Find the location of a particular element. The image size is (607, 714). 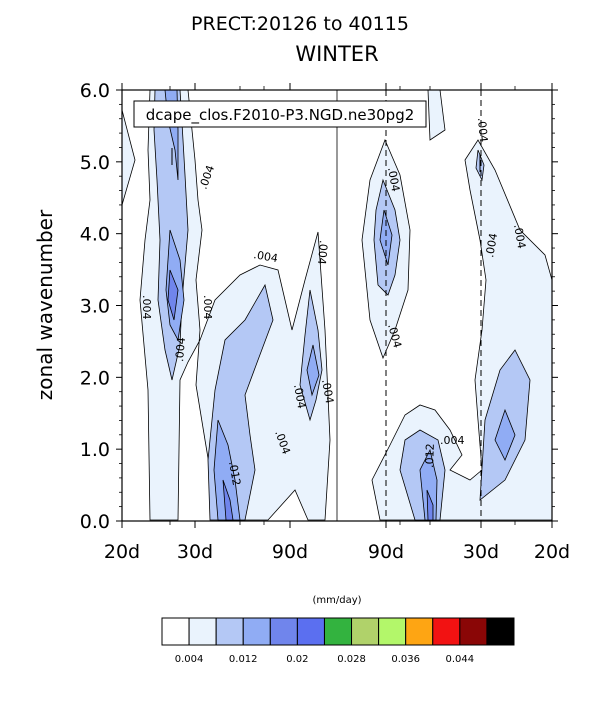

chart-title: PRECT:20126 to 40115 is located at coordinates (300, 24).